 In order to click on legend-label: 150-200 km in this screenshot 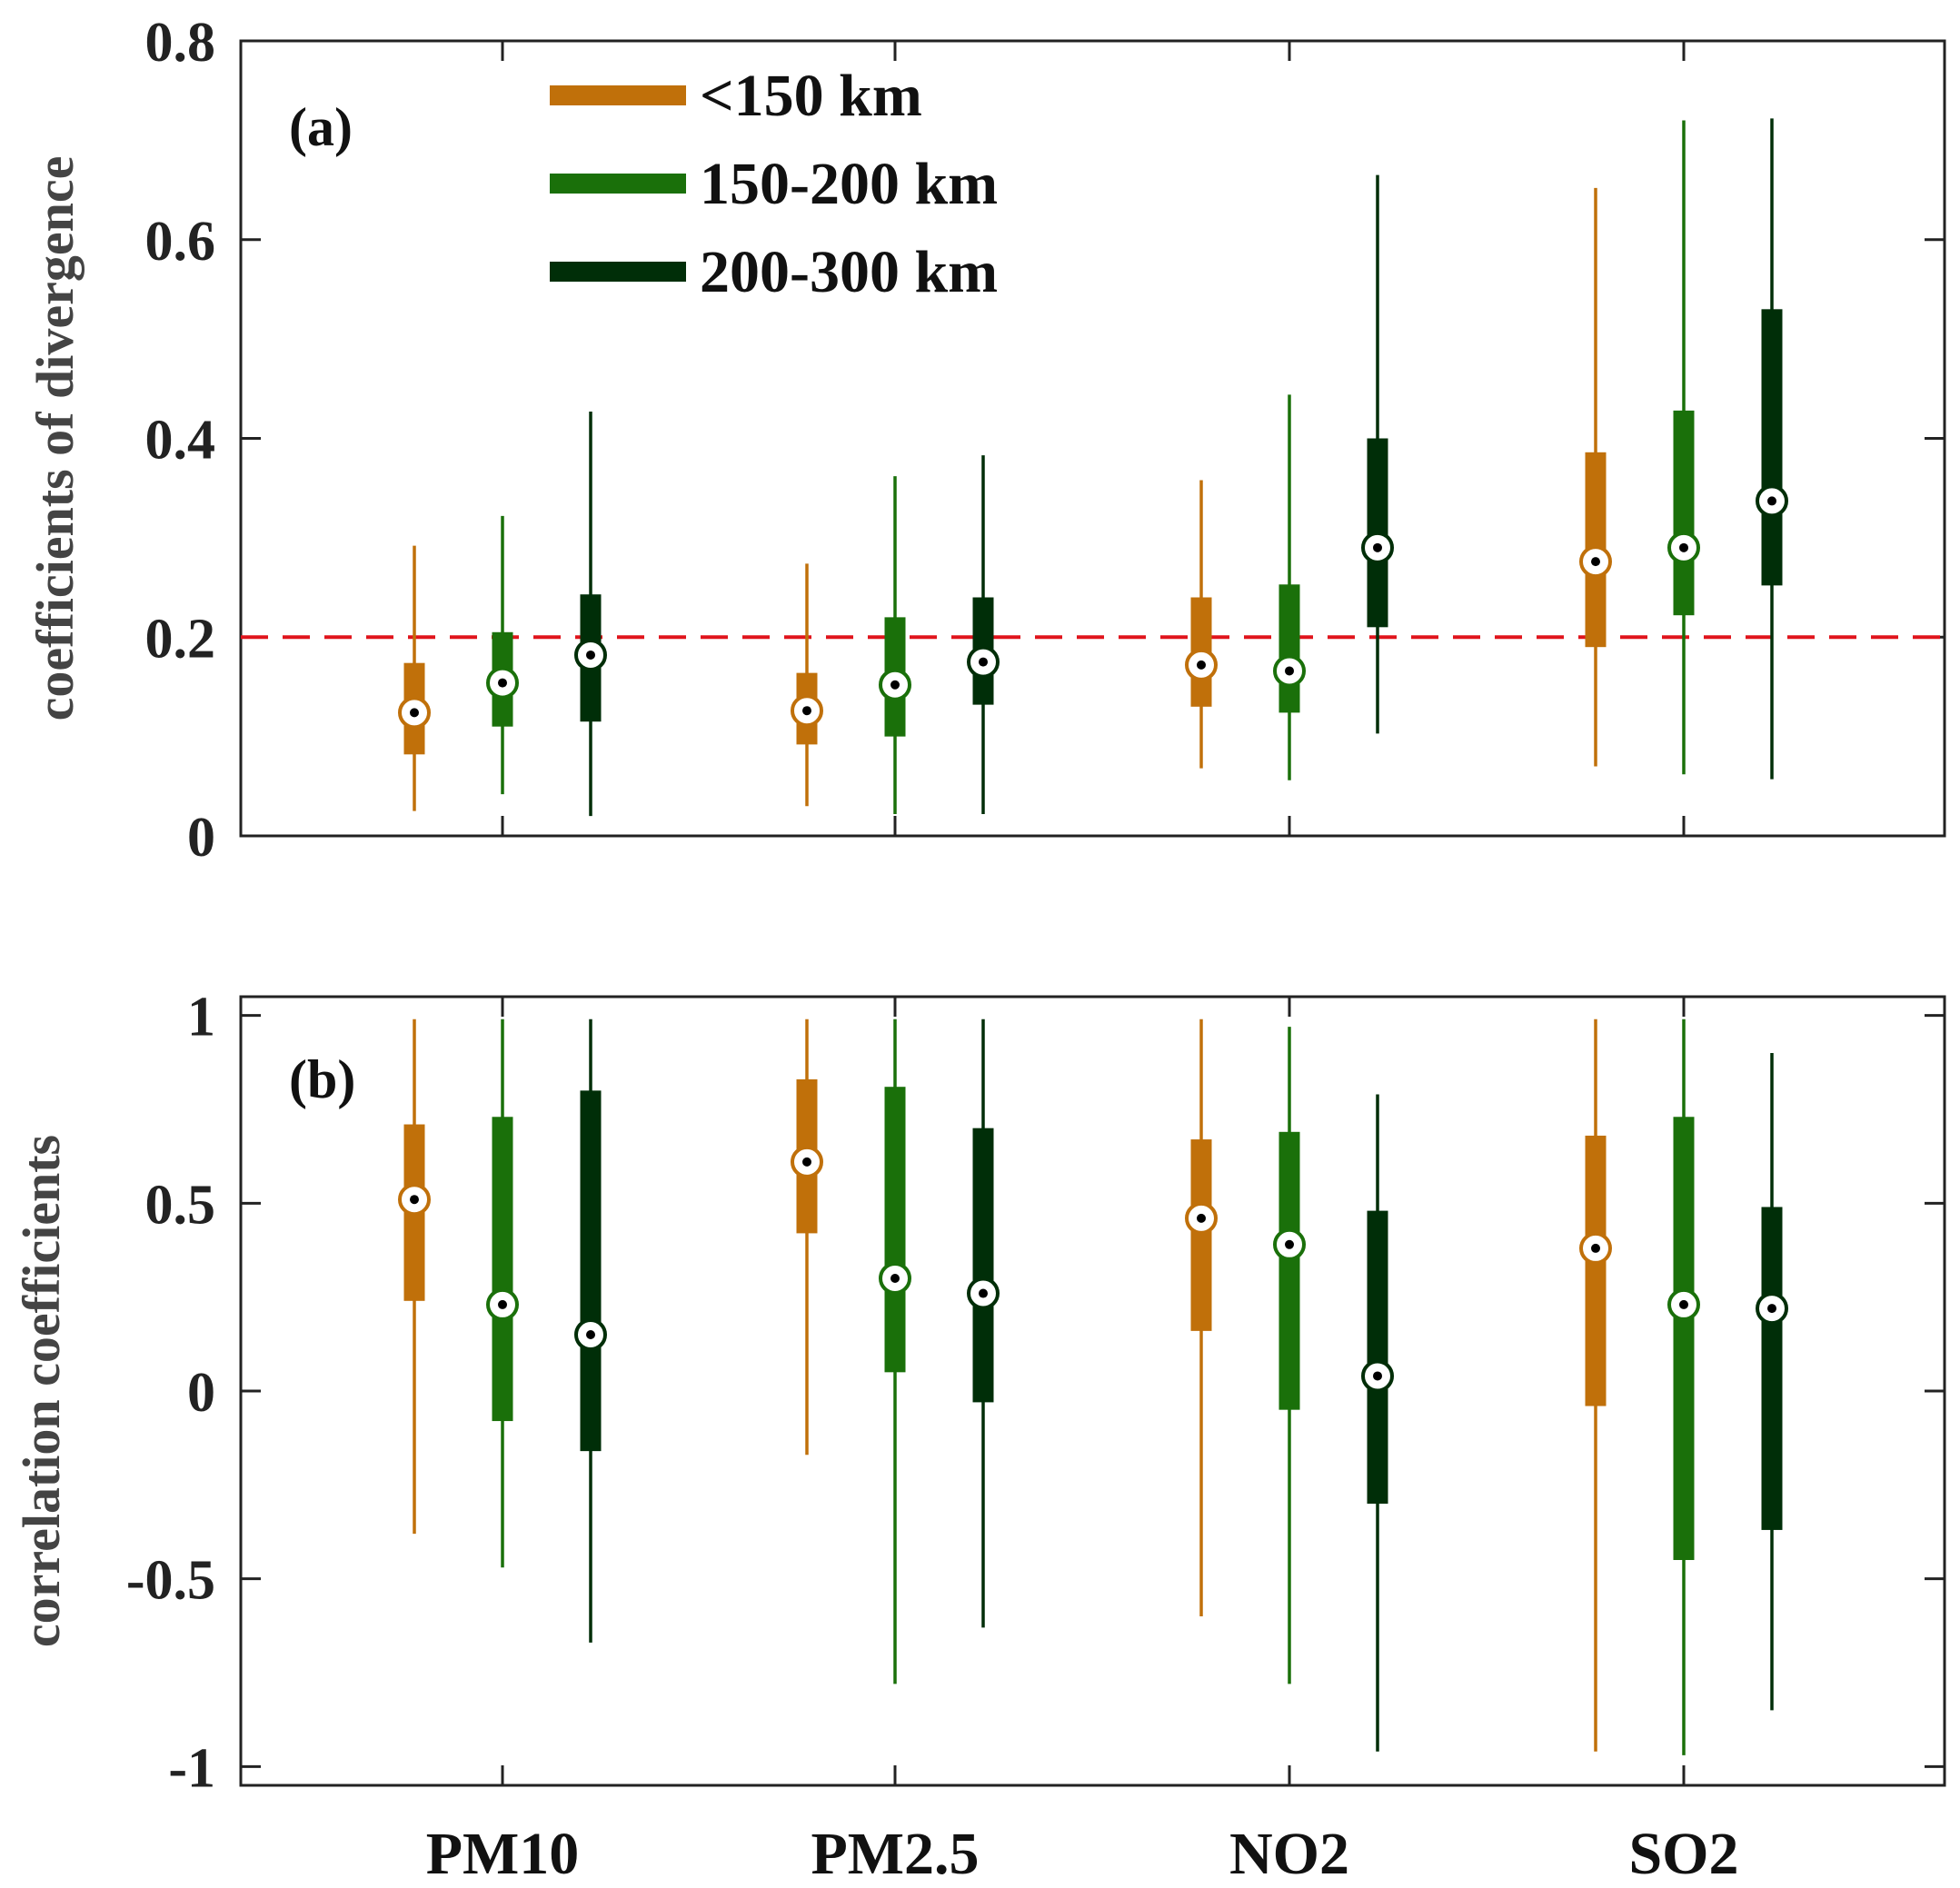, I will do `click(849, 184)`.